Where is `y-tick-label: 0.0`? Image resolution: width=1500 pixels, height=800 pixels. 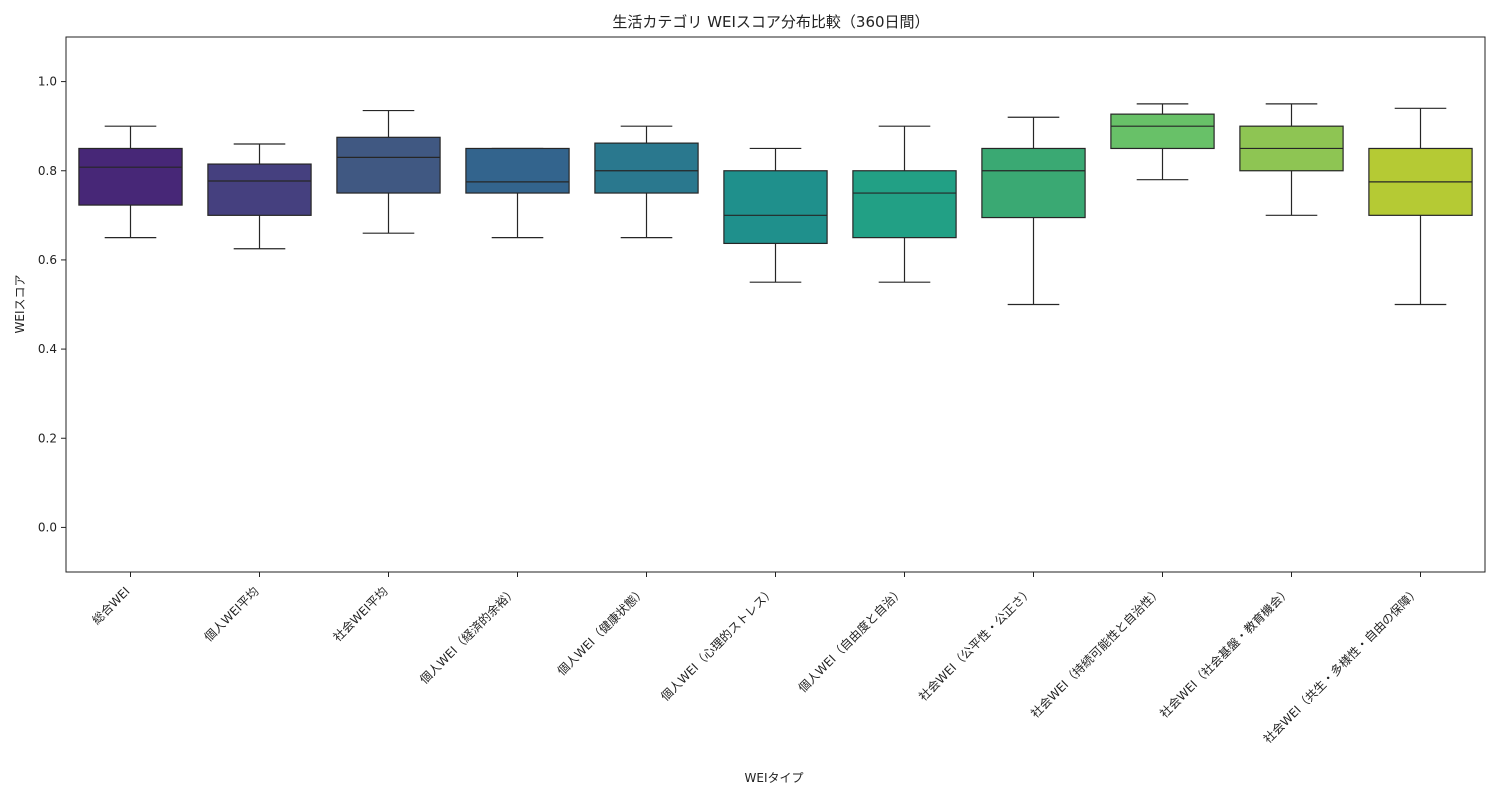 y-tick-label: 0.0 is located at coordinates (47, 527).